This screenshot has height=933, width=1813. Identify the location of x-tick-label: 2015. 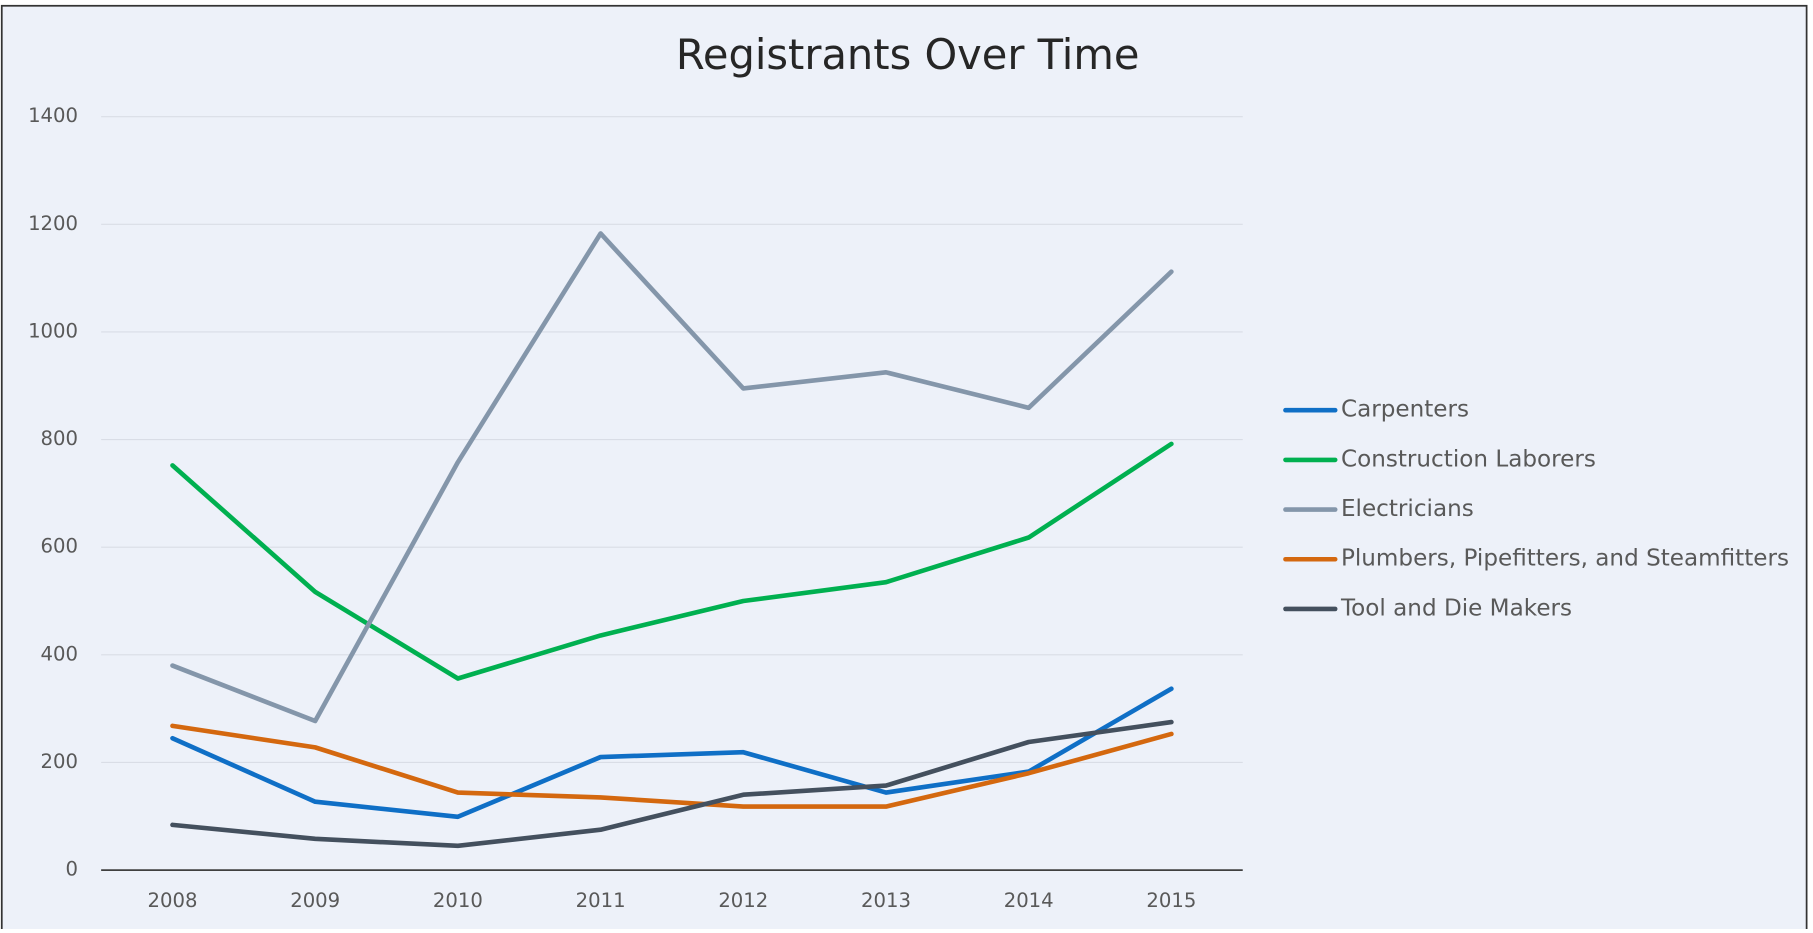
(1171, 900).